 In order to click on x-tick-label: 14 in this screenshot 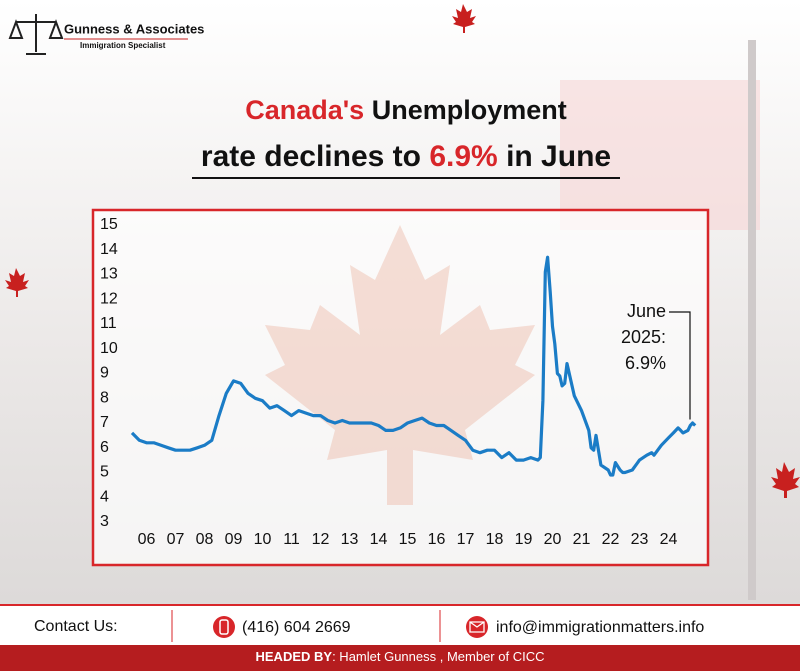, I will do `click(379, 539)`.